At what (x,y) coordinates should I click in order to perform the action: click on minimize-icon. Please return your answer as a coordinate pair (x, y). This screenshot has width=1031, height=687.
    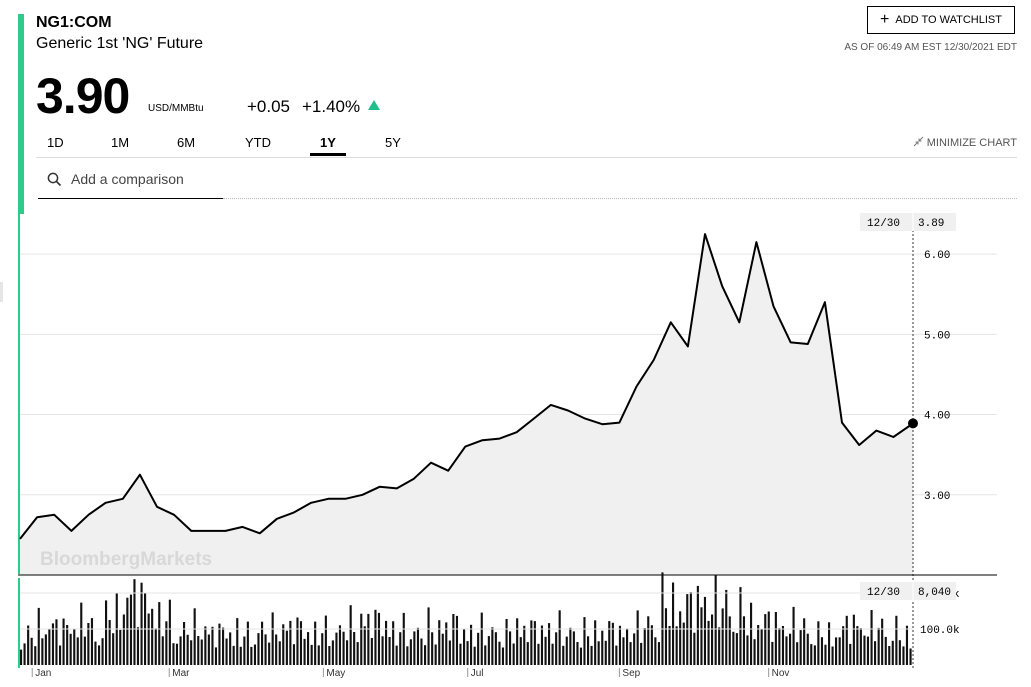
    Looking at the image, I should click on (918, 141).